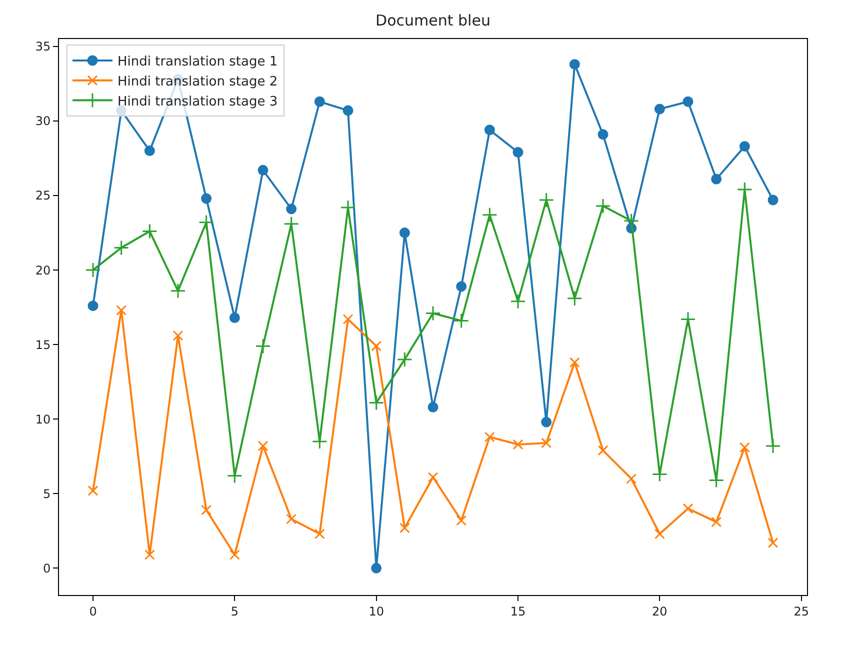 The width and height of the screenshot is (859, 648). What do you see at coordinates (46, 568) in the screenshot?
I see `y-tick-label: 0` at bounding box center [46, 568].